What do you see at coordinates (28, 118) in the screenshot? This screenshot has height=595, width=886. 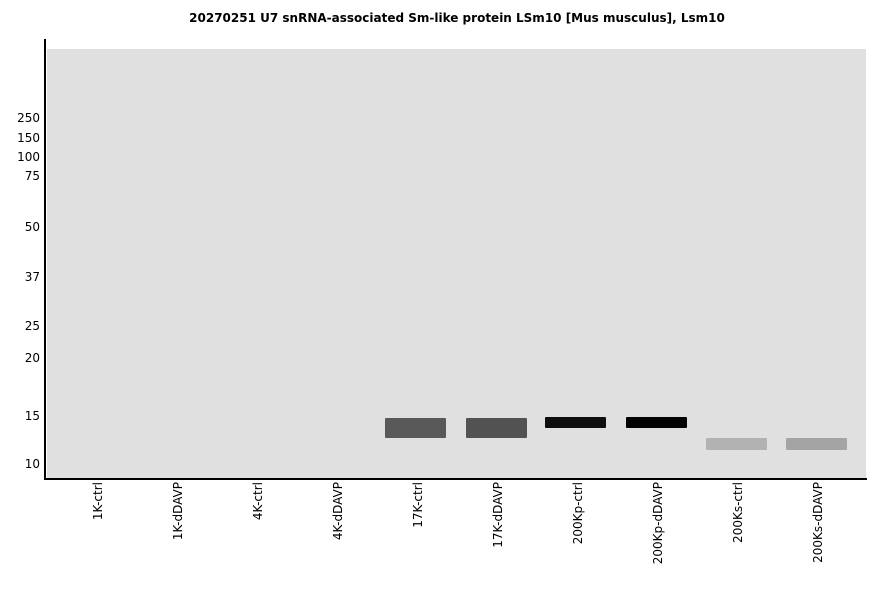 I see `y-axis-tick-label: 250` at bounding box center [28, 118].